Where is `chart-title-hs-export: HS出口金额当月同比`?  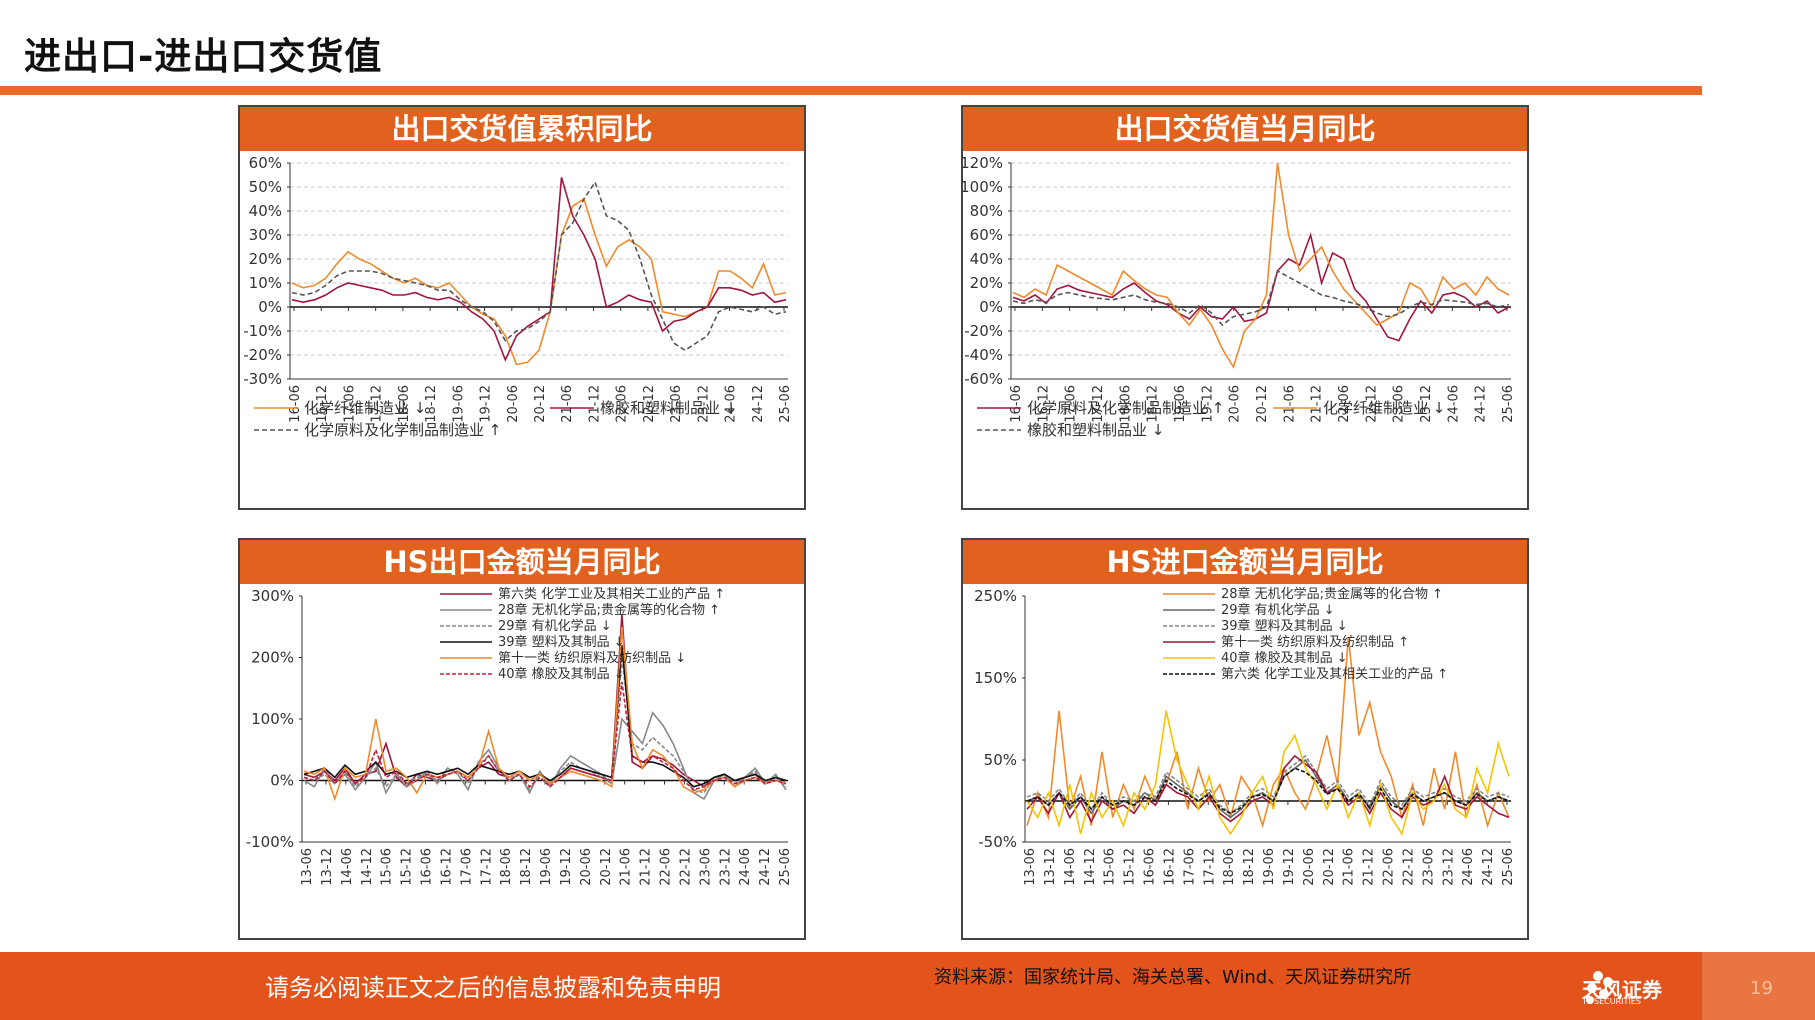 chart-title-hs-export: HS出口金额当月同比 is located at coordinates (522, 562).